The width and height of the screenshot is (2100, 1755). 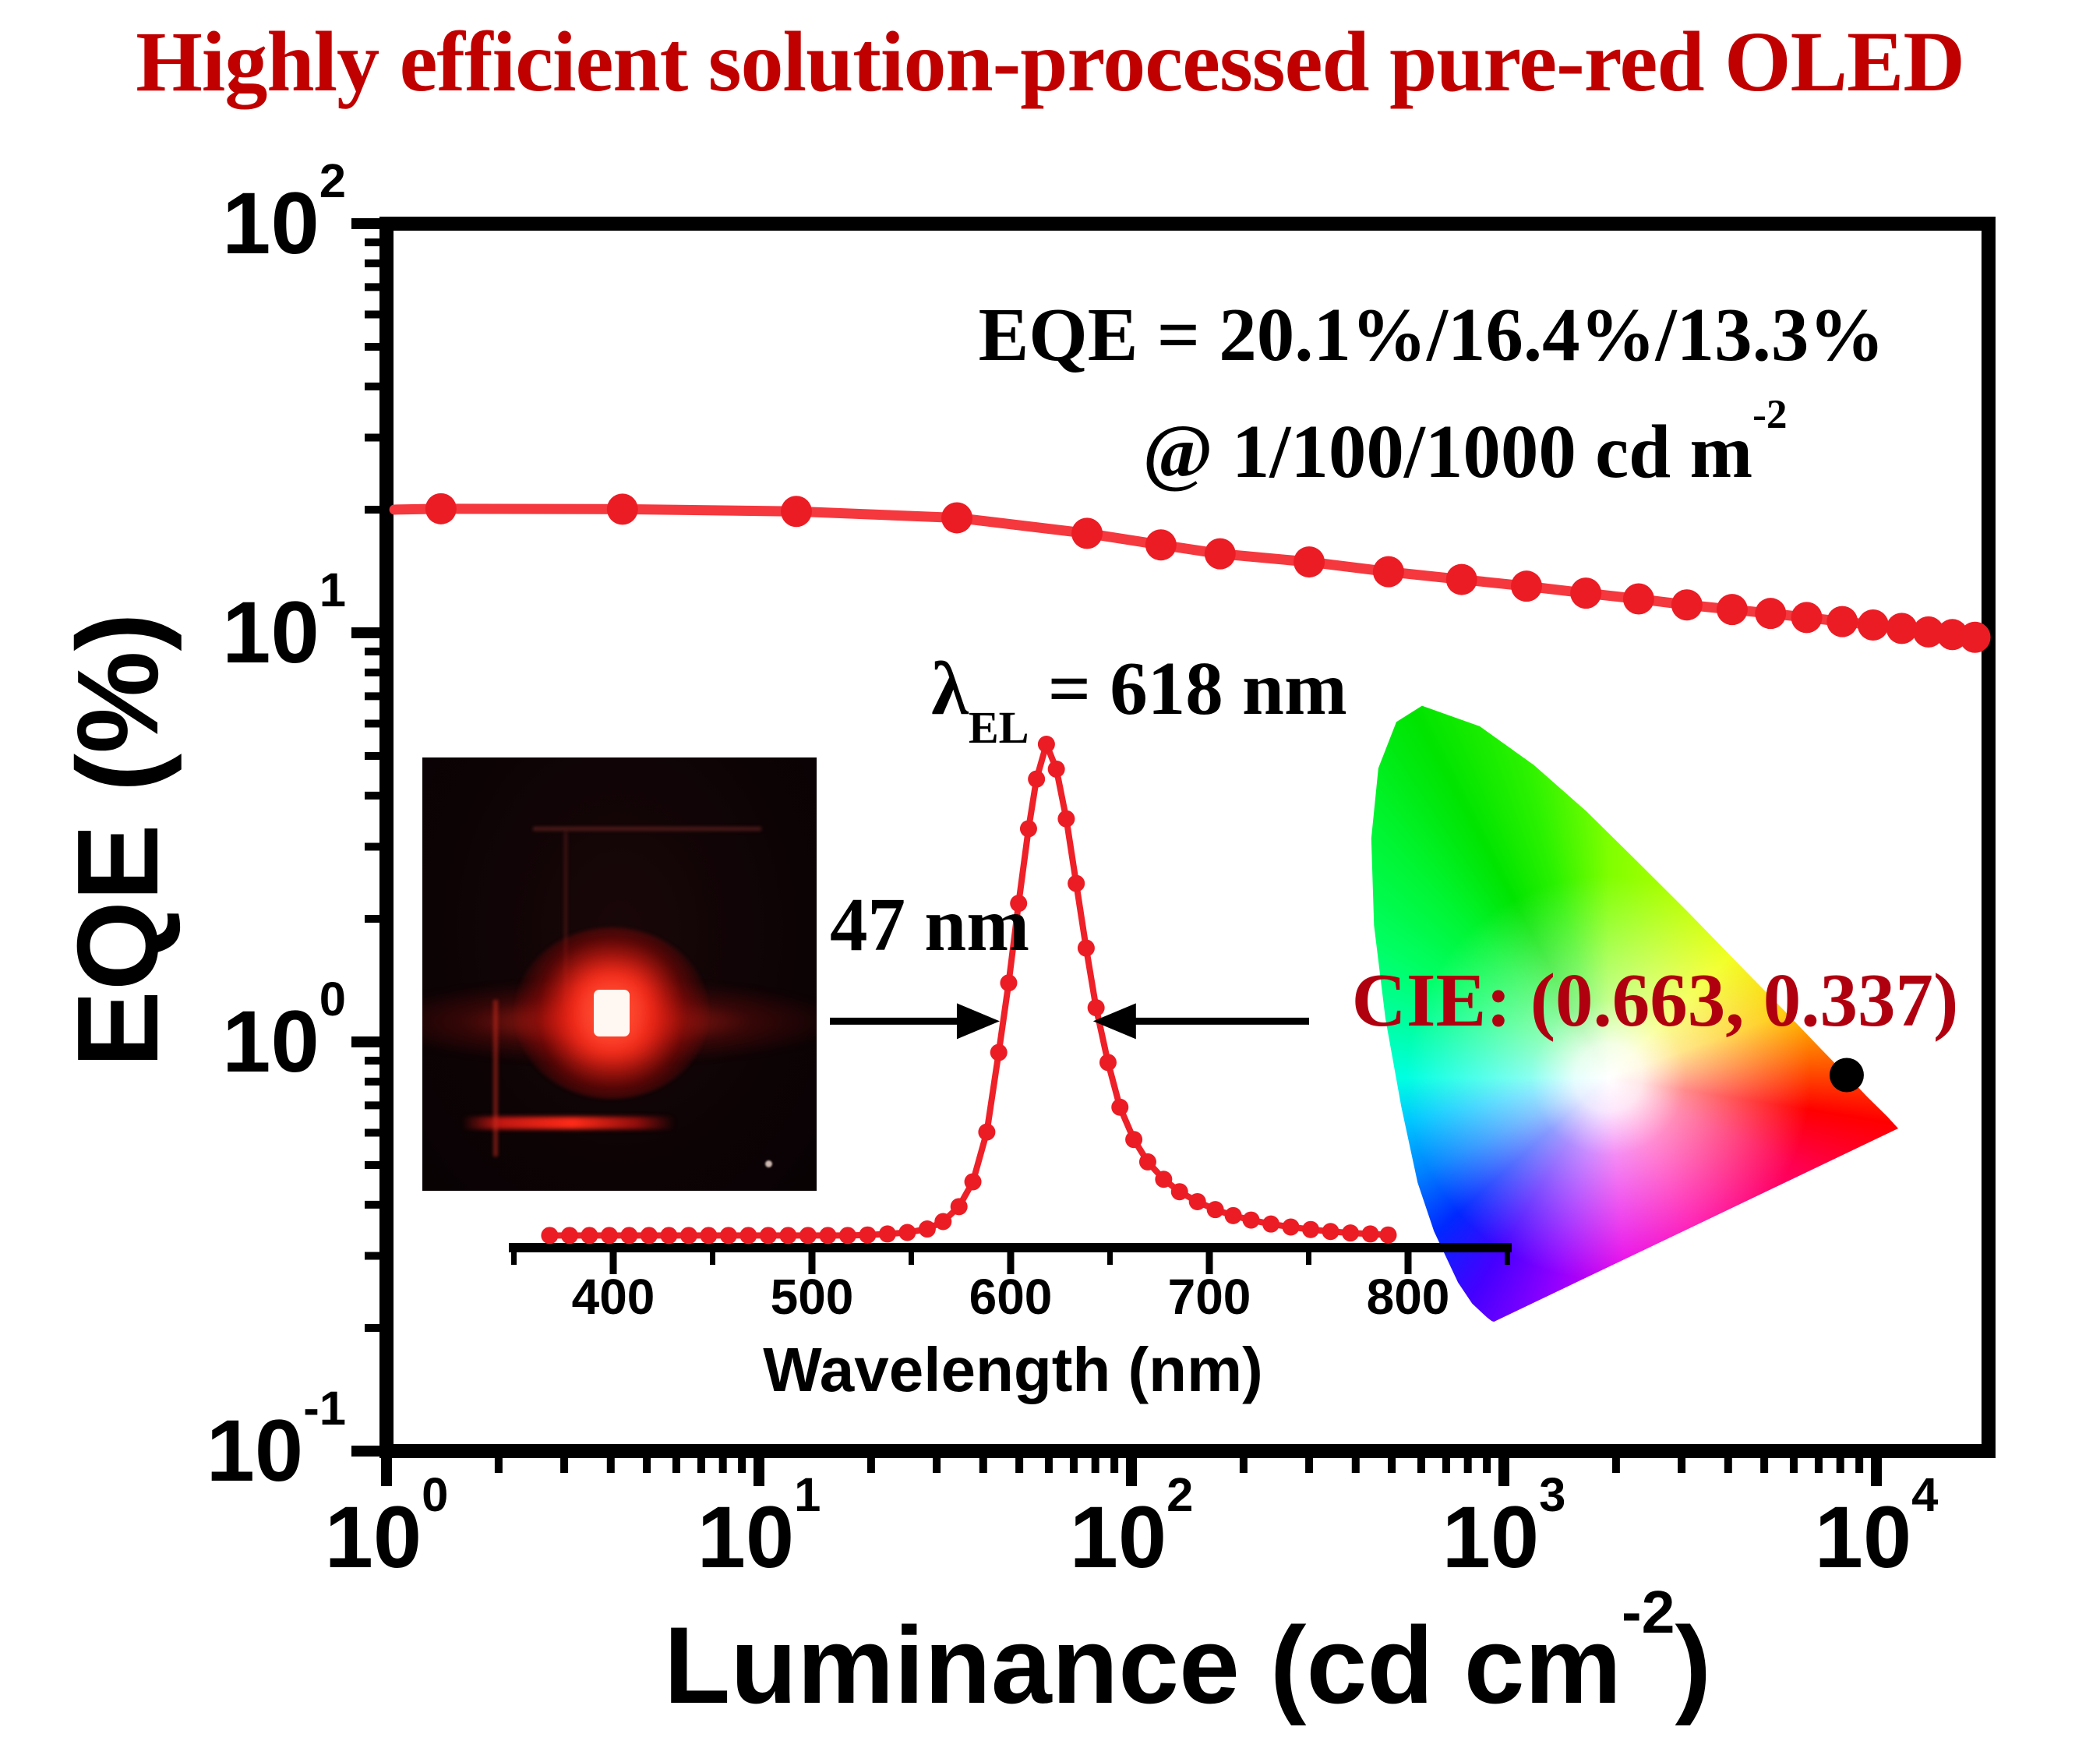 I want to click on tick-exponent: 4, so click(x=1925, y=1494).